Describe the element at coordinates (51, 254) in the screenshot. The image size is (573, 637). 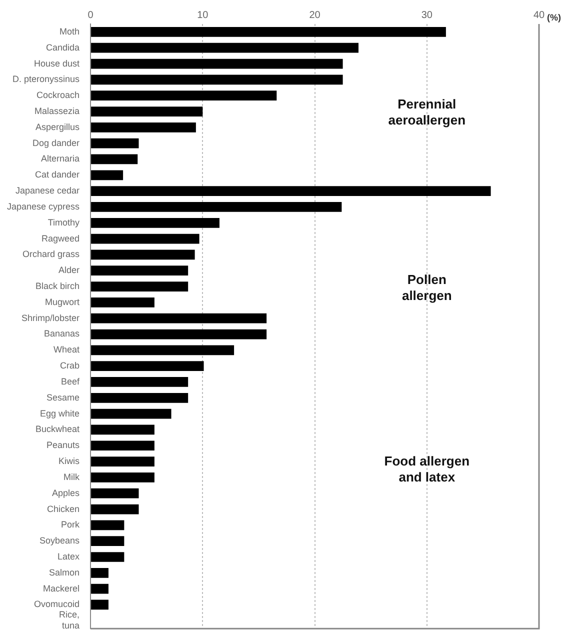
I see `y-tick-label: Orchard grass` at that location.